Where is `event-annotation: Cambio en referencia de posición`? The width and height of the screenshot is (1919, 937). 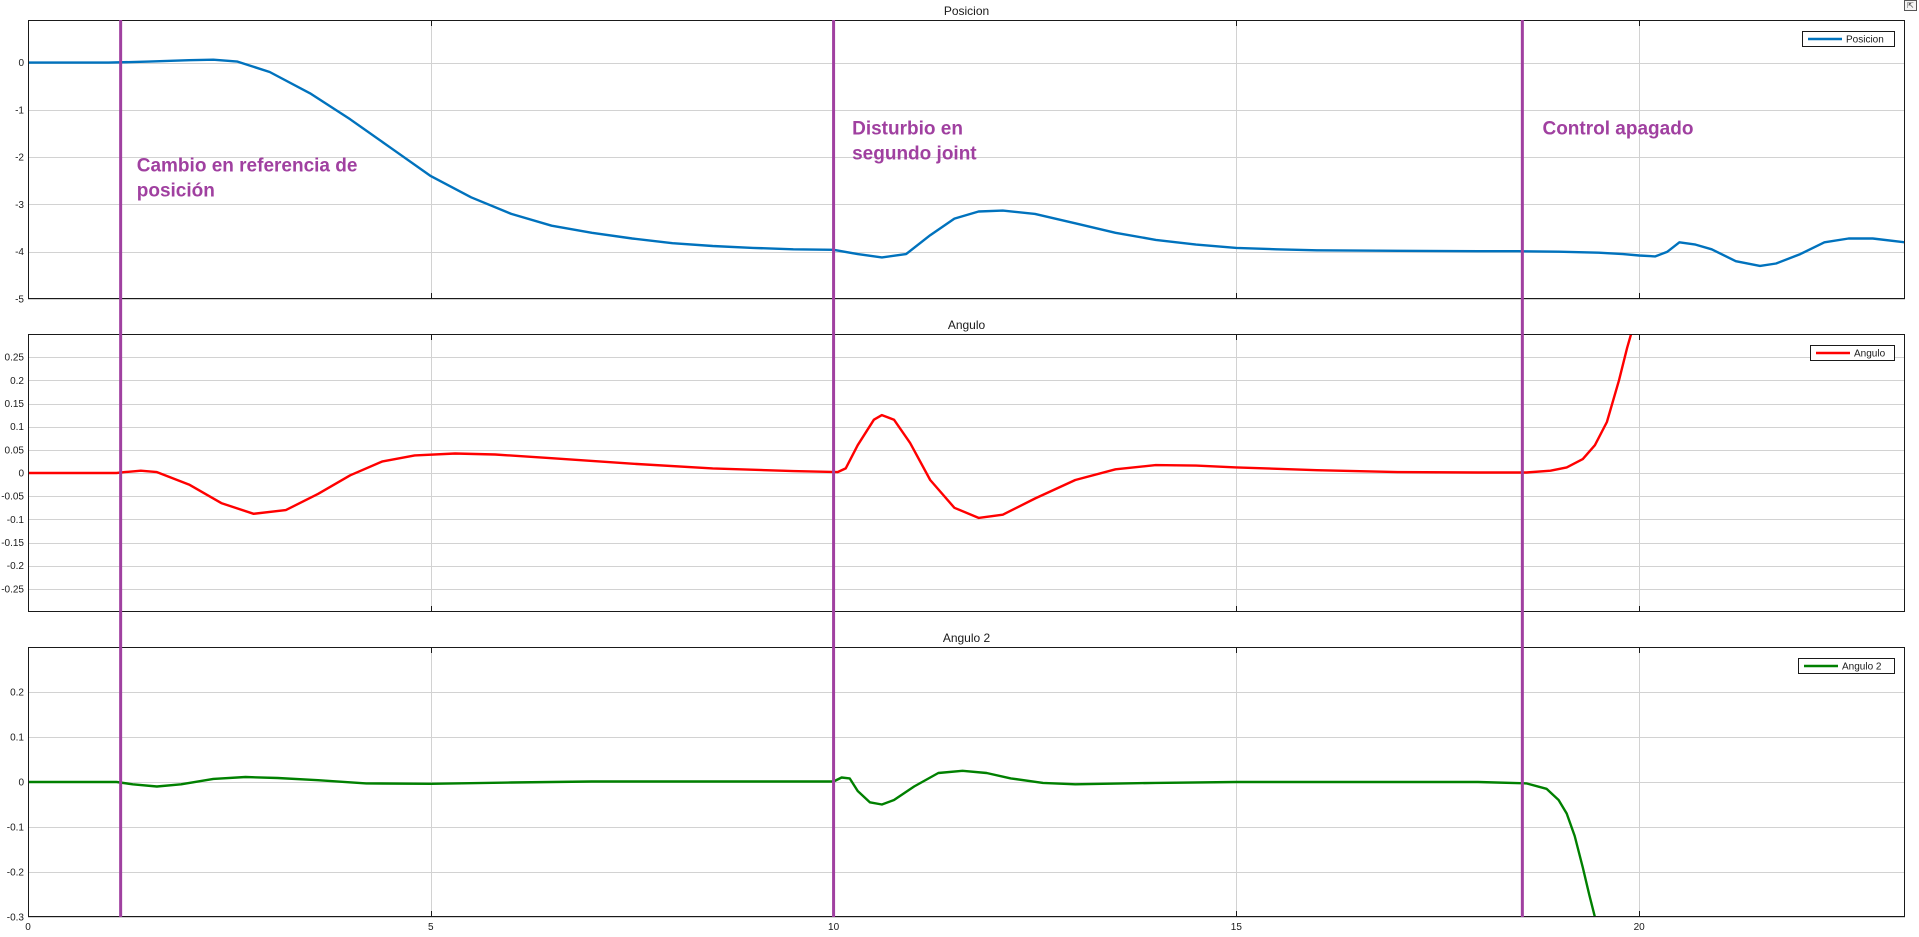
event-annotation: Cambio en referencia de posición is located at coordinates (247, 178).